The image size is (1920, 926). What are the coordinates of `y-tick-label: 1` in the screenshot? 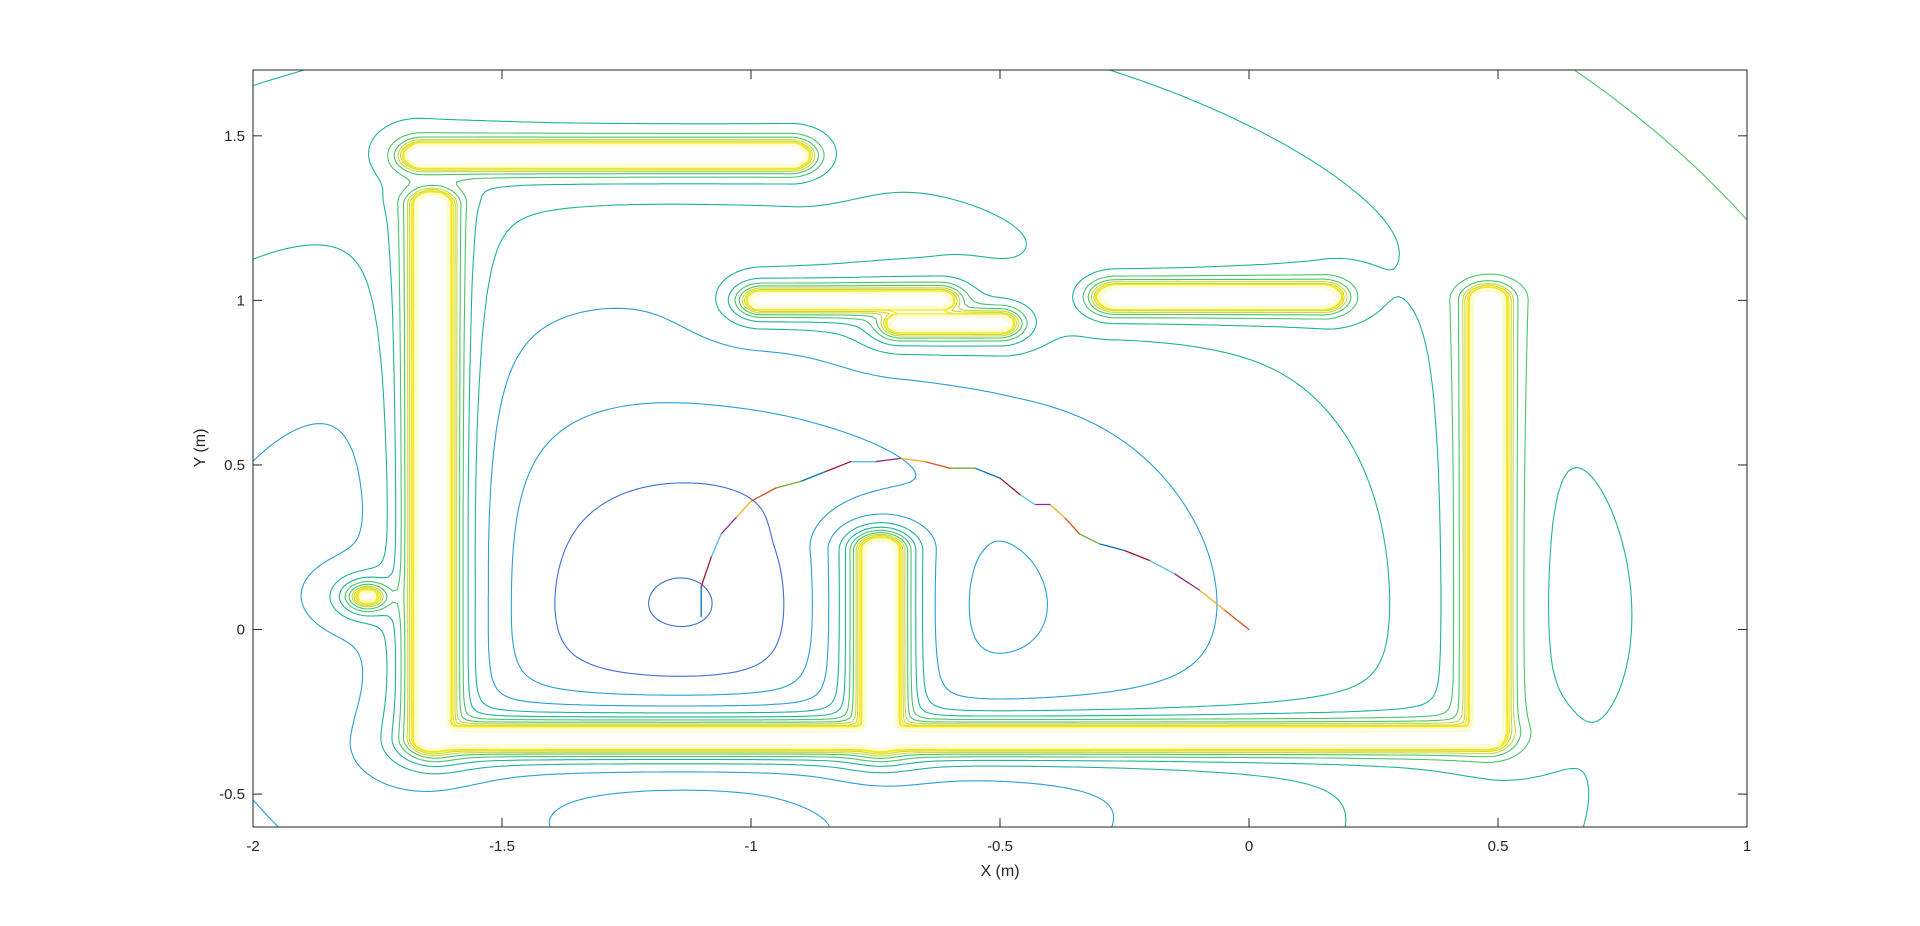 It's located at (241, 300).